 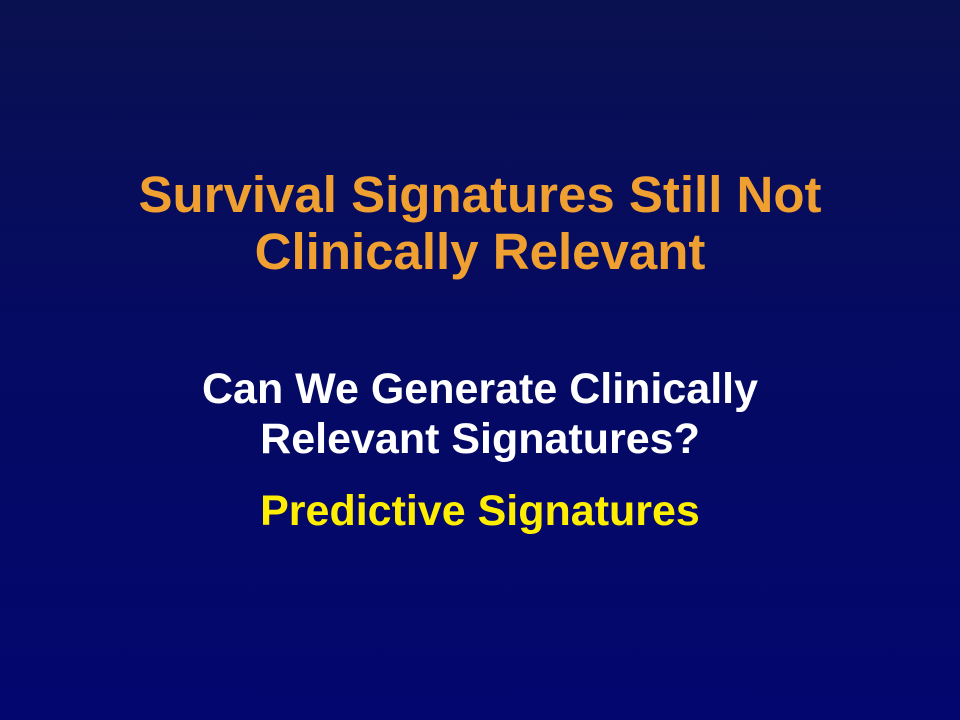 I want to click on slide-title-line-1: Survival Signatures Still Not, so click(x=480, y=194).